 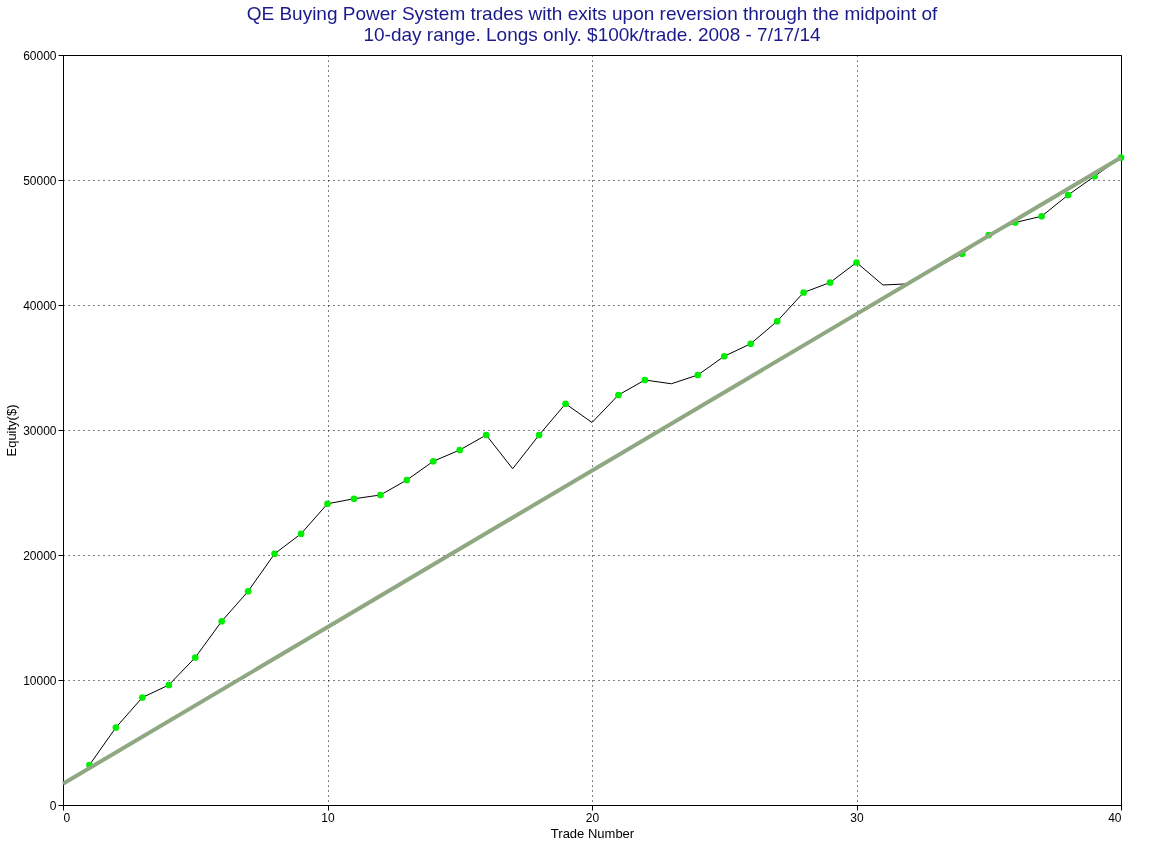 What do you see at coordinates (40, 305) in the screenshot?
I see `y-tick-label: 40000` at bounding box center [40, 305].